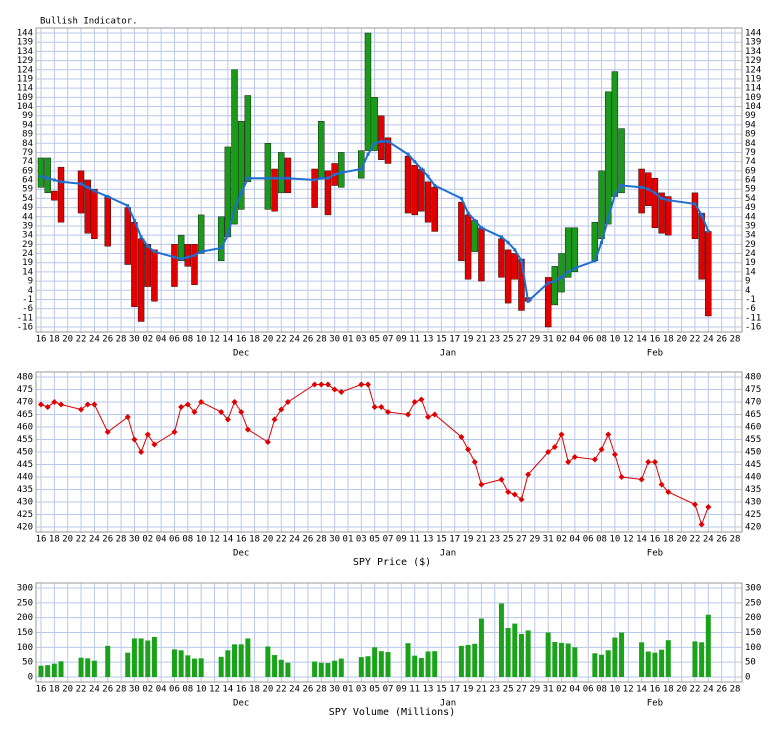 The height and width of the screenshot is (729, 784). What do you see at coordinates (25, 70) in the screenshot?
I see `y-tick-label: 124` at bounding box center [25, 70].